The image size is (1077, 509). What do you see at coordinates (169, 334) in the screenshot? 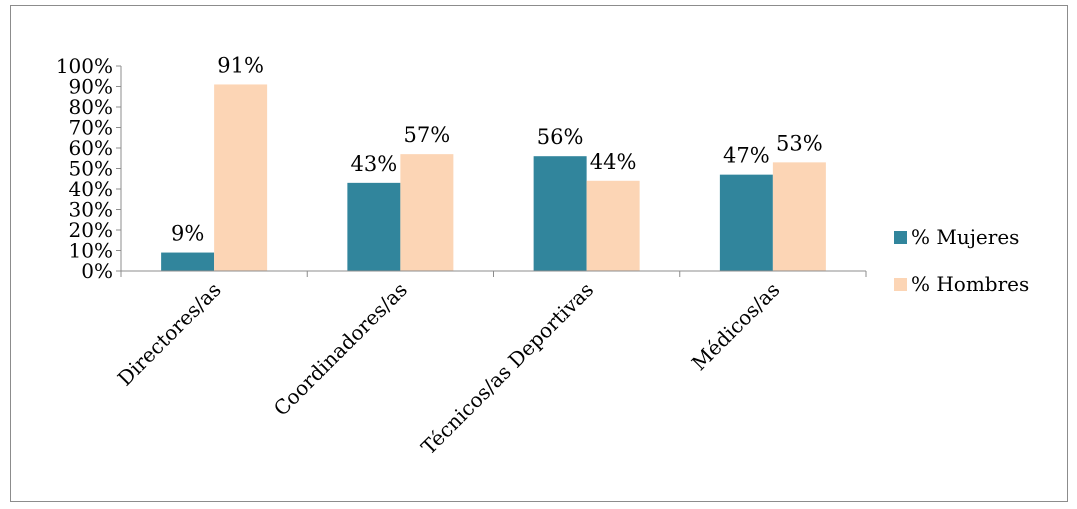
I see `category-label: Directores/as` at bounding box center [169, 334].